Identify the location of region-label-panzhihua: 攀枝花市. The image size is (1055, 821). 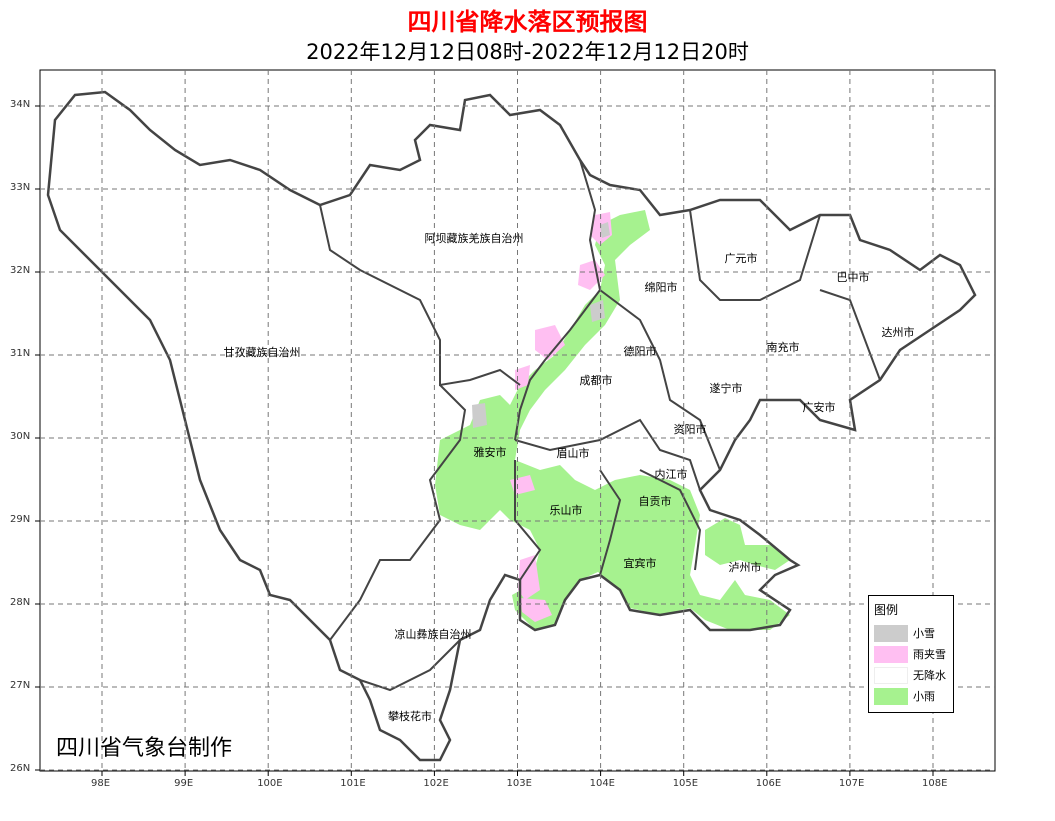
(410, 716).